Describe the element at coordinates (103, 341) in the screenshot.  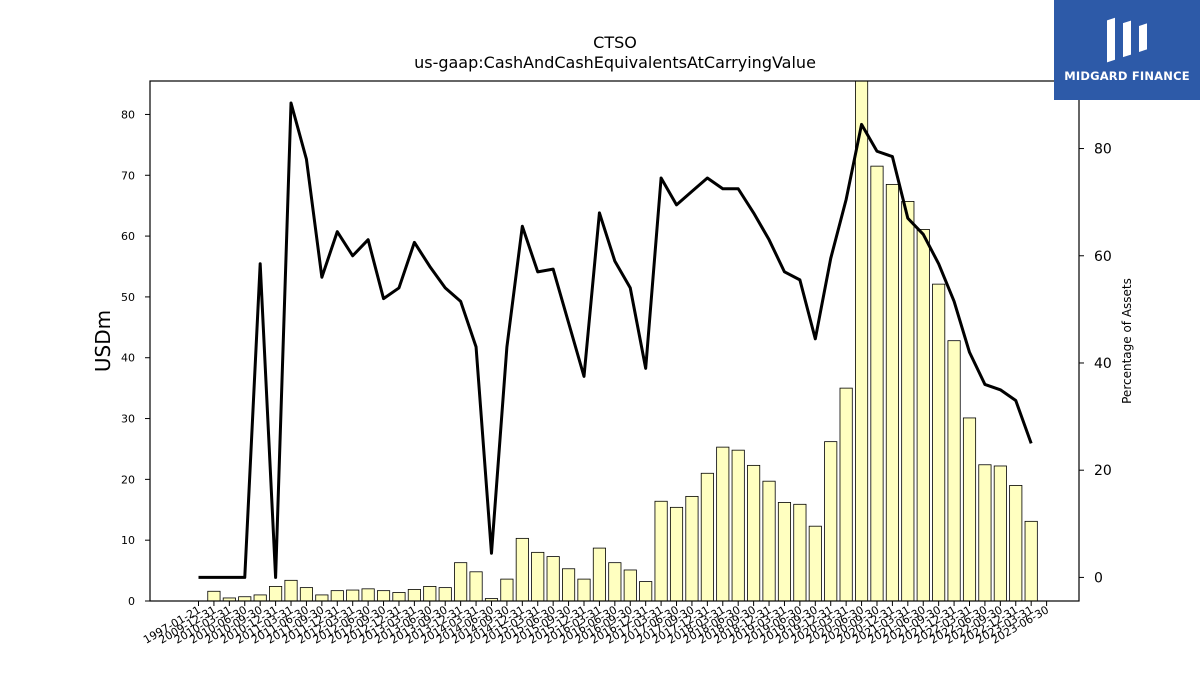
I see `y-axis-label: USDm` at that location.